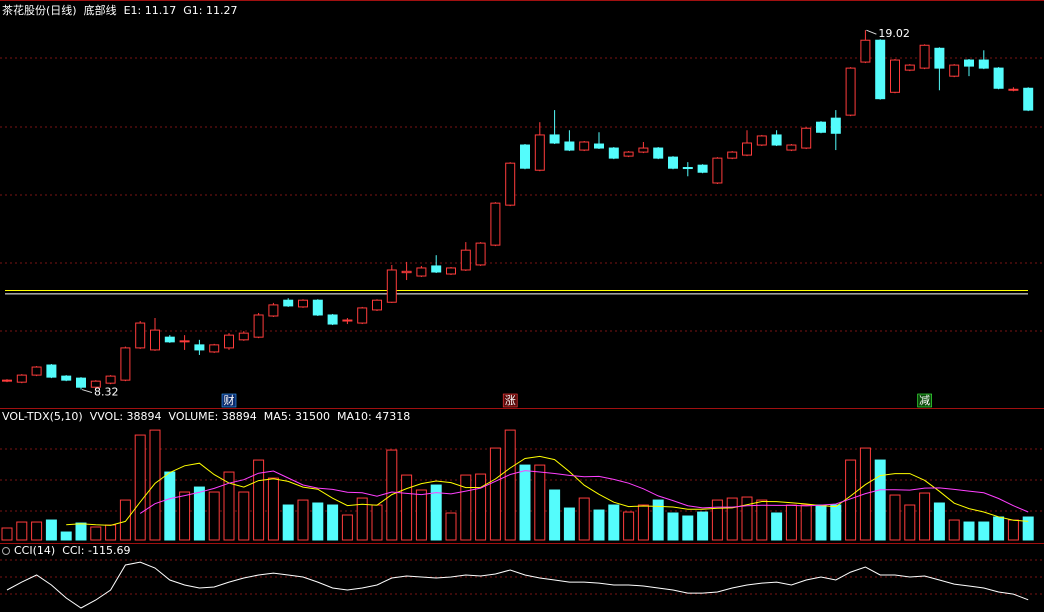 Image resolution: width=1044 pixels, height=612 pixels. Describe the element at coordinates (87, 391) in the screenshot. I see `min-pointer` at that location.